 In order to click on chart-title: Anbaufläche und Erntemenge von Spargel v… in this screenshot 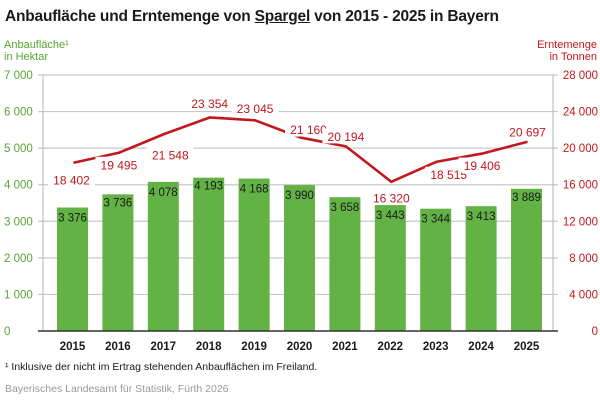, I will do `click(252, 17)`.